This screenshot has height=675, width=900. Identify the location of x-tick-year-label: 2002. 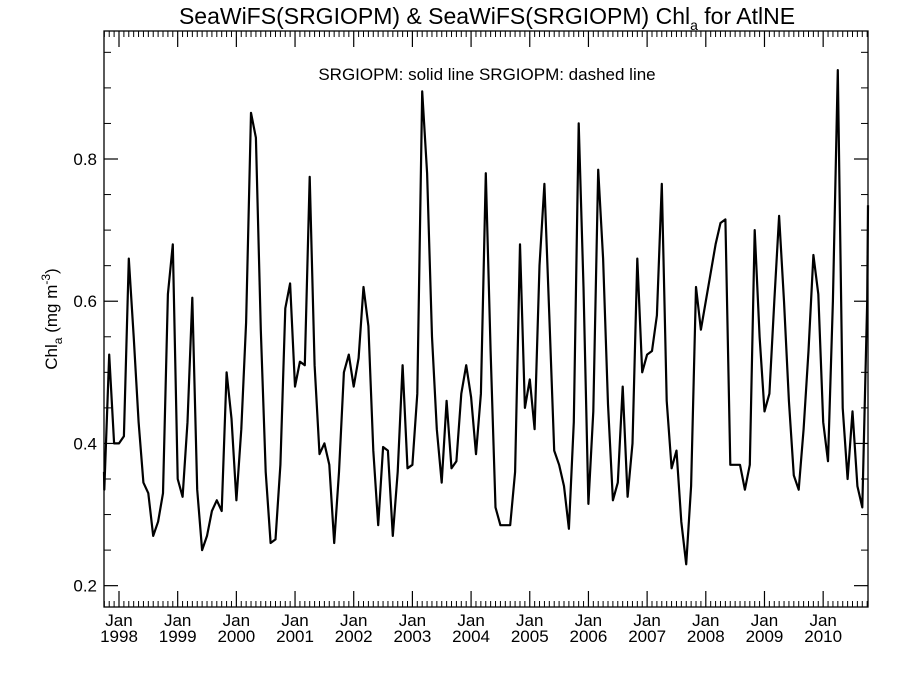
(354, 636).